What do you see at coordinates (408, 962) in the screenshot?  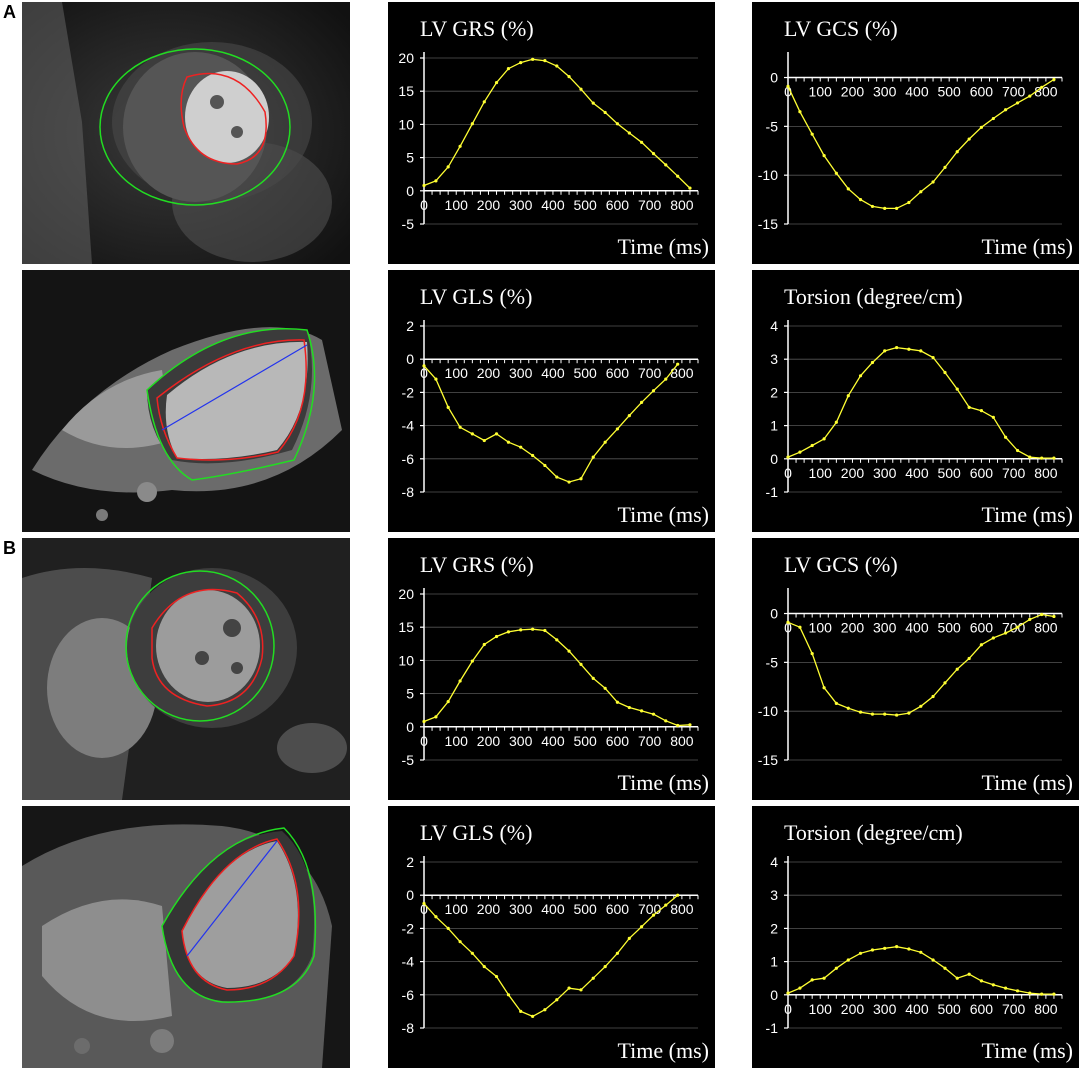 I see `b-gls-y-tick-label: -4` at bounding box center [408, 962].